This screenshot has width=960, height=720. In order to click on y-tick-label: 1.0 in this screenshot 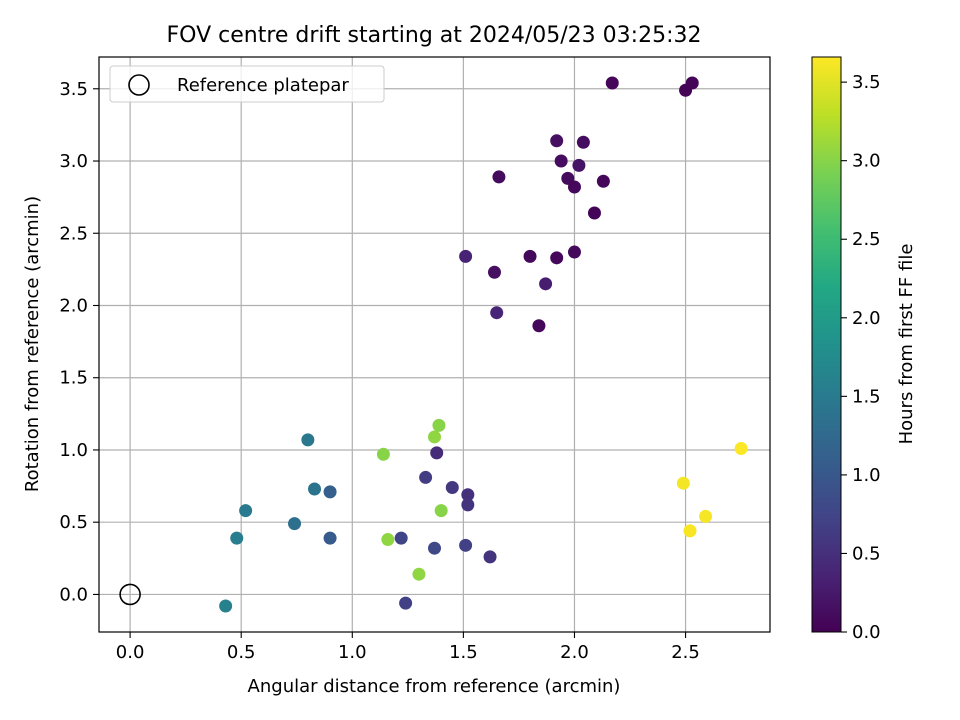, I will do `click(73, 450)`.